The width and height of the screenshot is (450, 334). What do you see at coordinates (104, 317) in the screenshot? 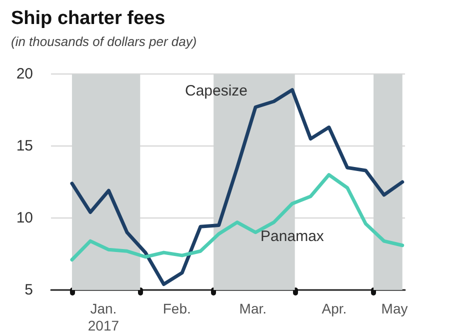
I see `x-tick-label: Jan. 2017` at bounding box center [104, 317].